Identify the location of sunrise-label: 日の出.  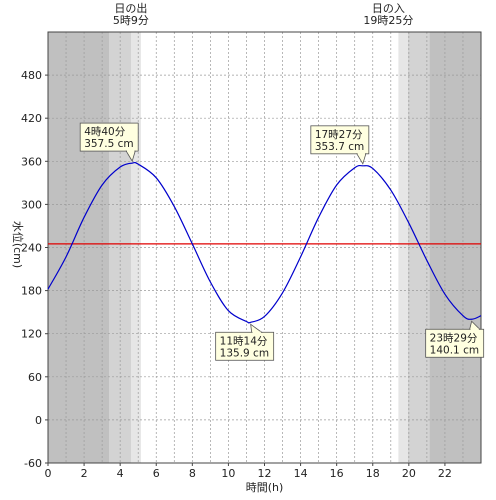
(130, 8).